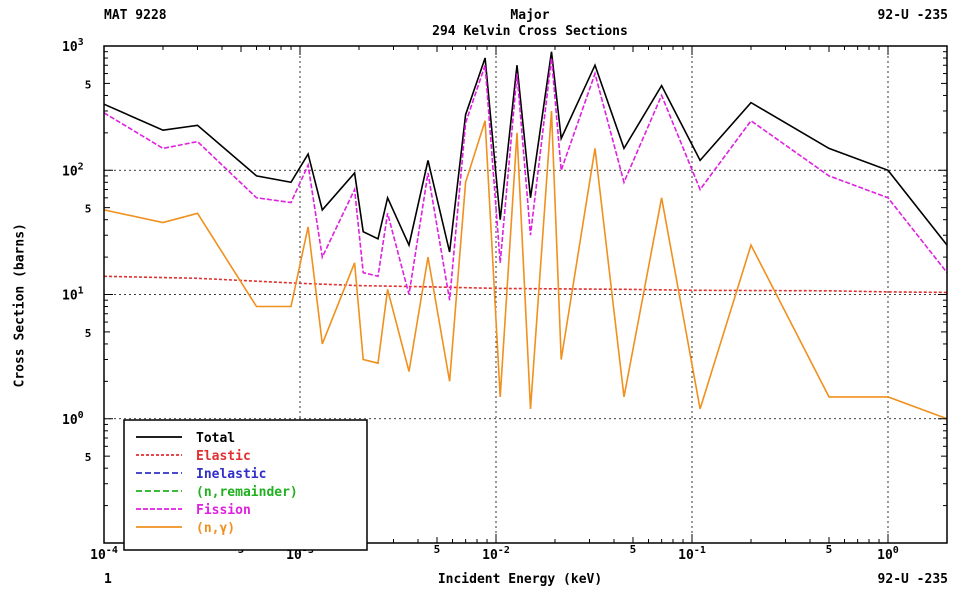 This screenshot has height=592, width=960. Describe the element at coordinates (215, 528) in the screenshot. I see `legend-label: (n,γ)` at that location.